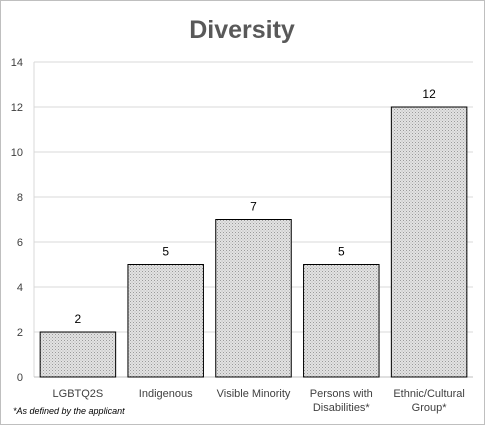 Image resolution: width=485 pixels, height=425 pixels. I want to click on footnote: *As defined by the applicant, so click(69, 411).